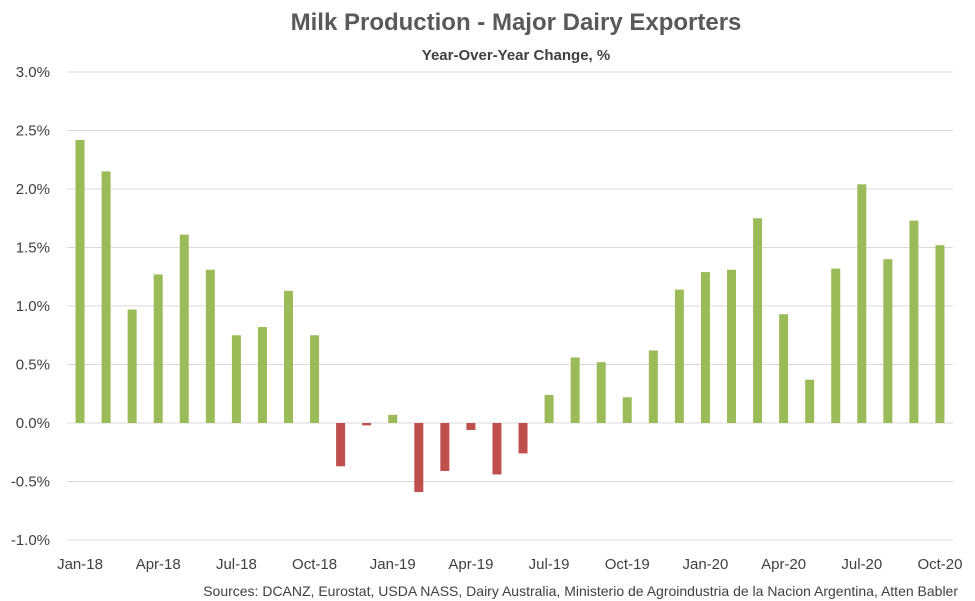 This screenshot has height=601, width=975. What do you see at coordinates (516, 55) in the screenshot?
I see `chart-subtitle: Year-Over-Year Change, %` at bounding box center [516, 55].